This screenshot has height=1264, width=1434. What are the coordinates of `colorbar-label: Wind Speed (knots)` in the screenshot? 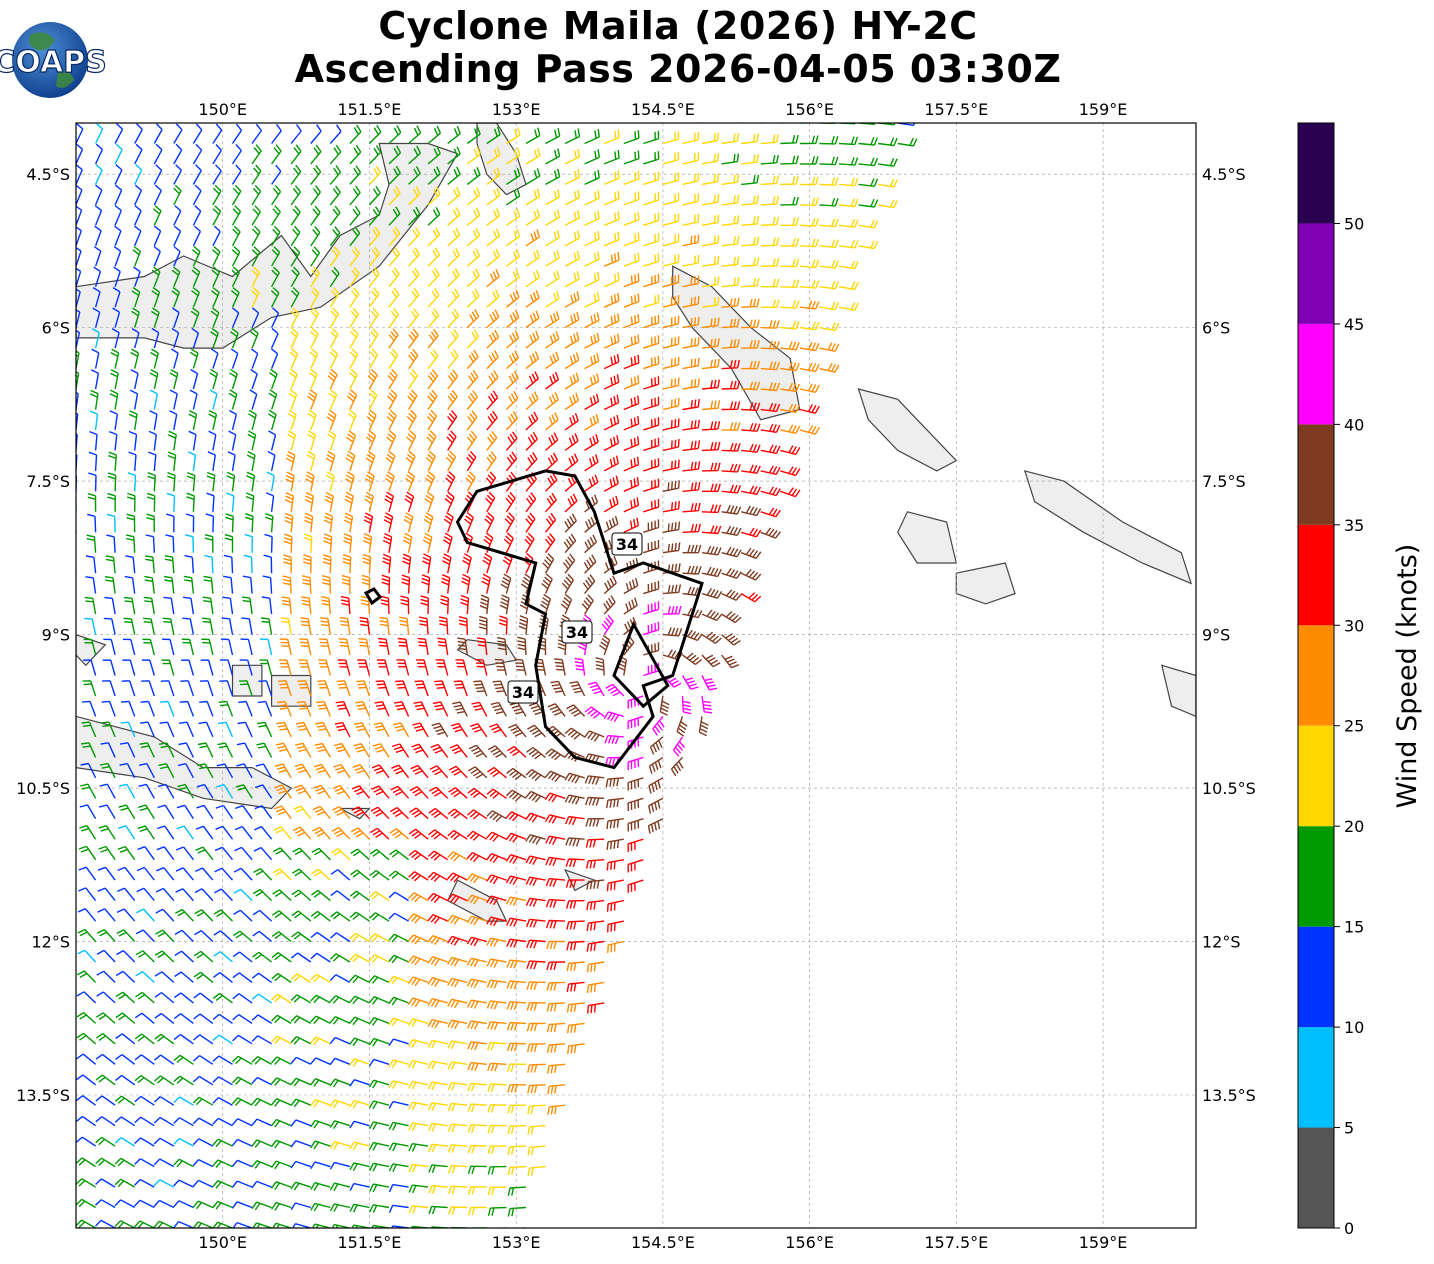 It's located at (1407, 676).